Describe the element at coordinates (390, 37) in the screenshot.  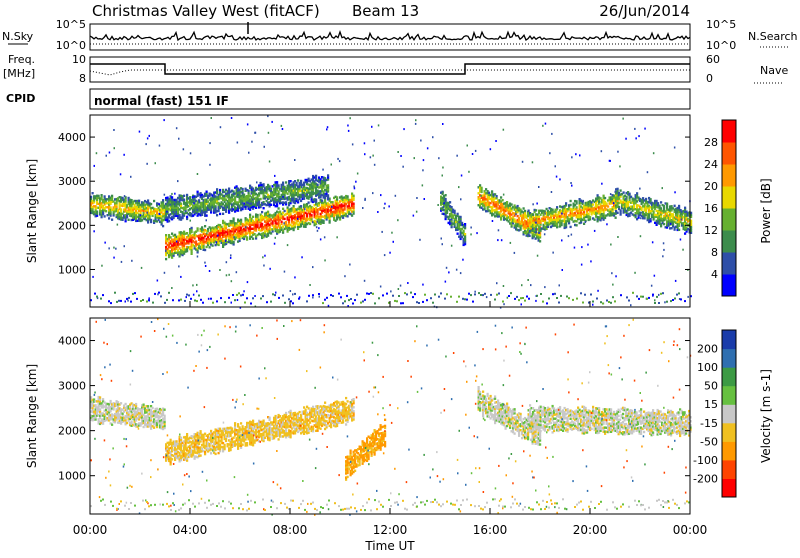
I see `nsky-panel-frame` at that location.